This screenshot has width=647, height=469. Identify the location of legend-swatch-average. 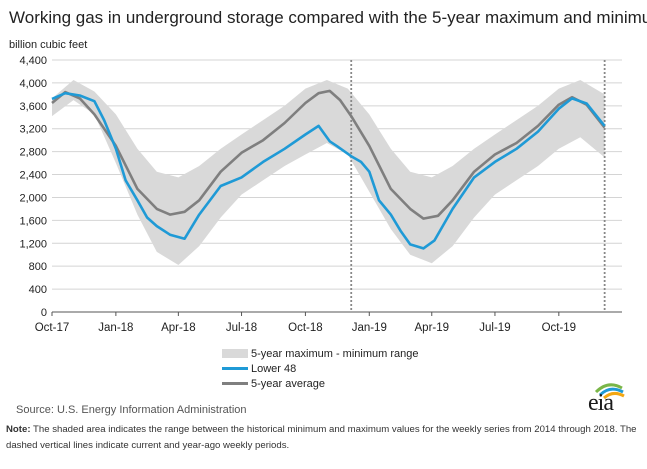
(235, 383).